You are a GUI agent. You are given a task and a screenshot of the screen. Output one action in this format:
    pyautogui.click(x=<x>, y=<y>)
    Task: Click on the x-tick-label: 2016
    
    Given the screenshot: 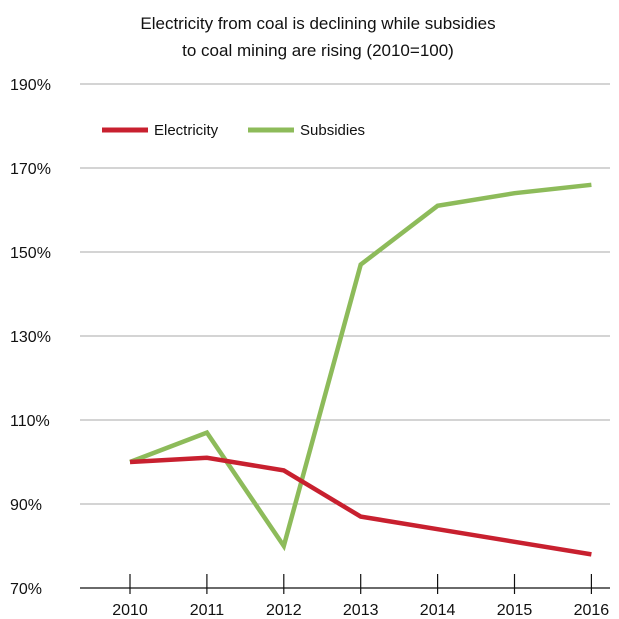 What is the action you would take?
    pyautogui.click(x=592, y=610)
    